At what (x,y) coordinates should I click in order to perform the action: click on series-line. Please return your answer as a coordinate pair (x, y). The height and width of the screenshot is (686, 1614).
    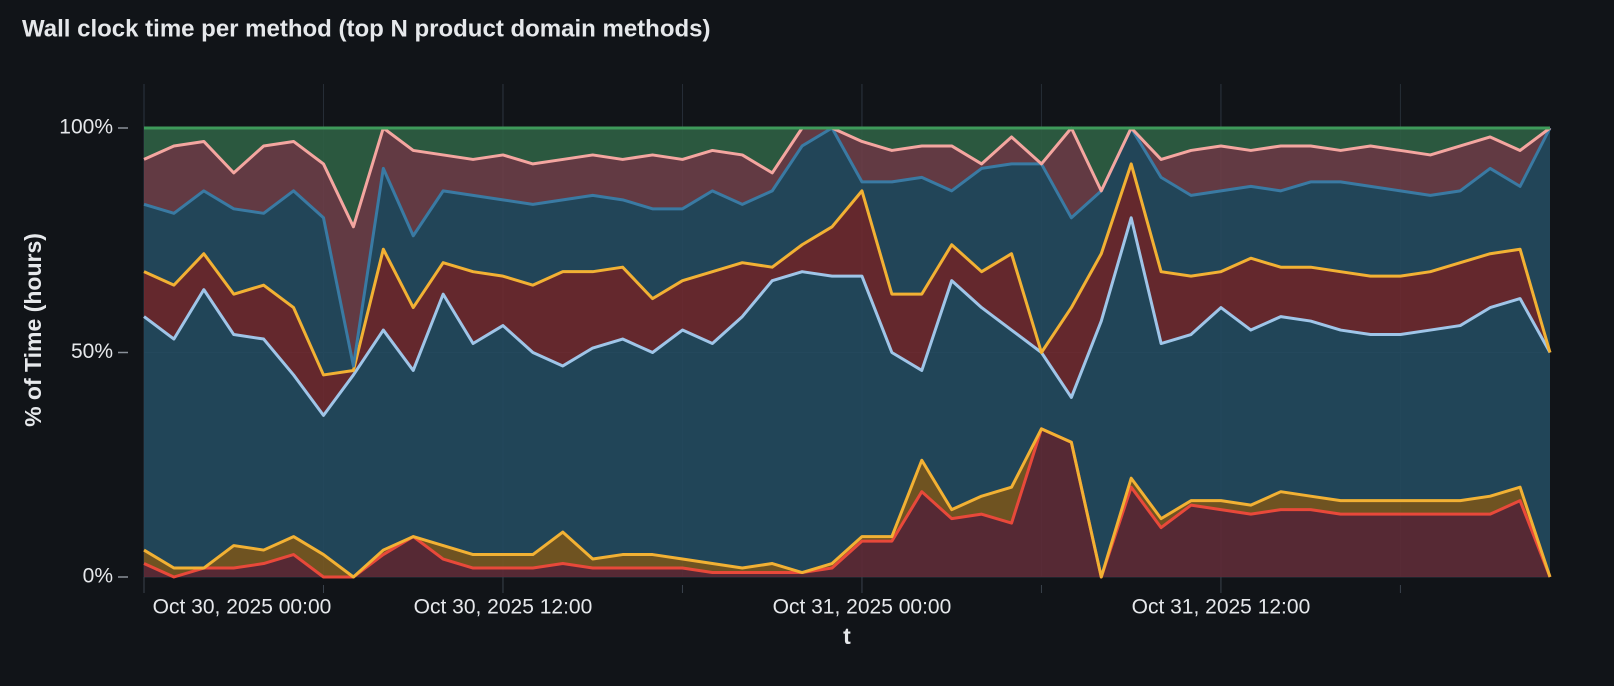
    Looking at the image, I should click on (847, 177).